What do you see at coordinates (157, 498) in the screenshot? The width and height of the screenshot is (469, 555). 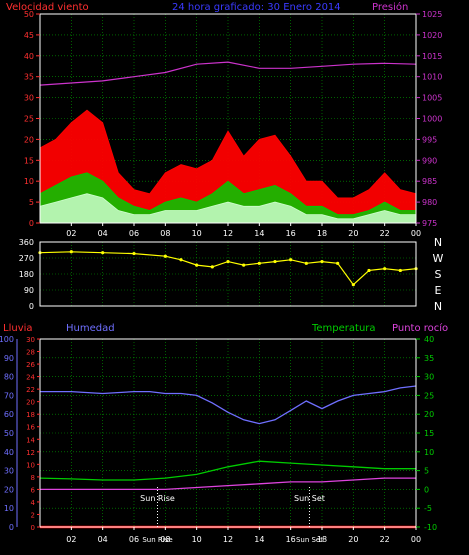 I see `sun-annotation-label: Sun Rise` at bounding box center [157, 498].